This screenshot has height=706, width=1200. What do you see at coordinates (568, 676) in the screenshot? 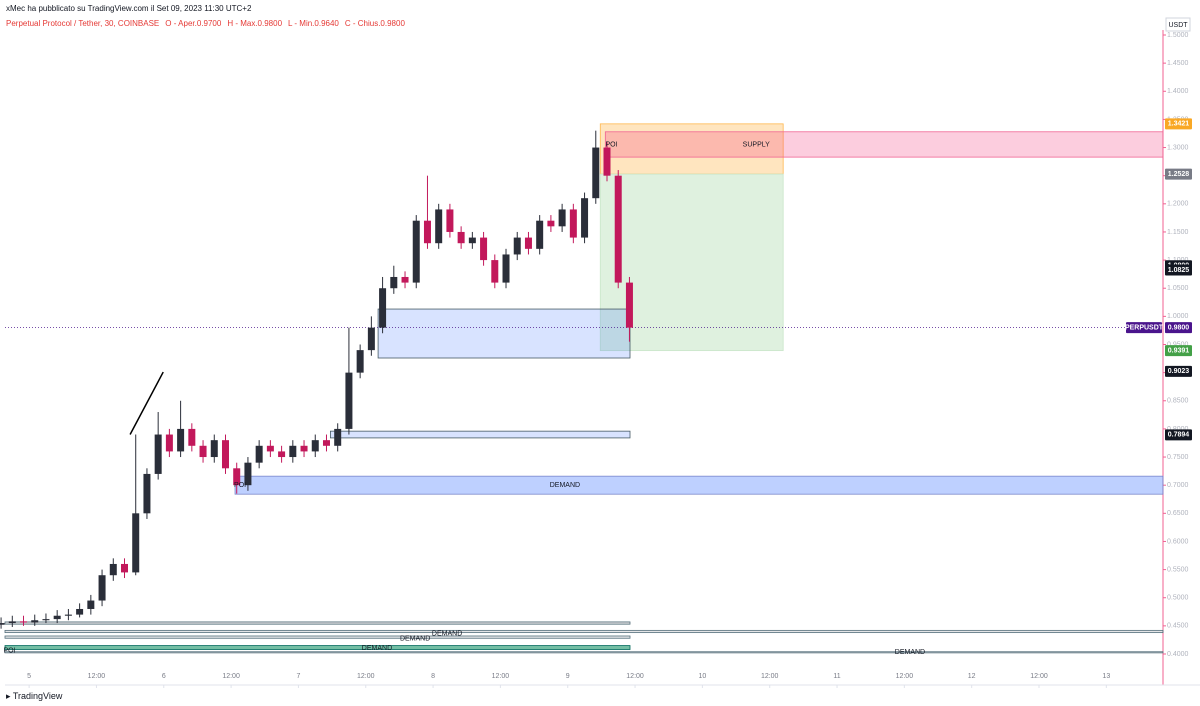
I see `x-tick-label: 9` at bounding box center [568, 676].